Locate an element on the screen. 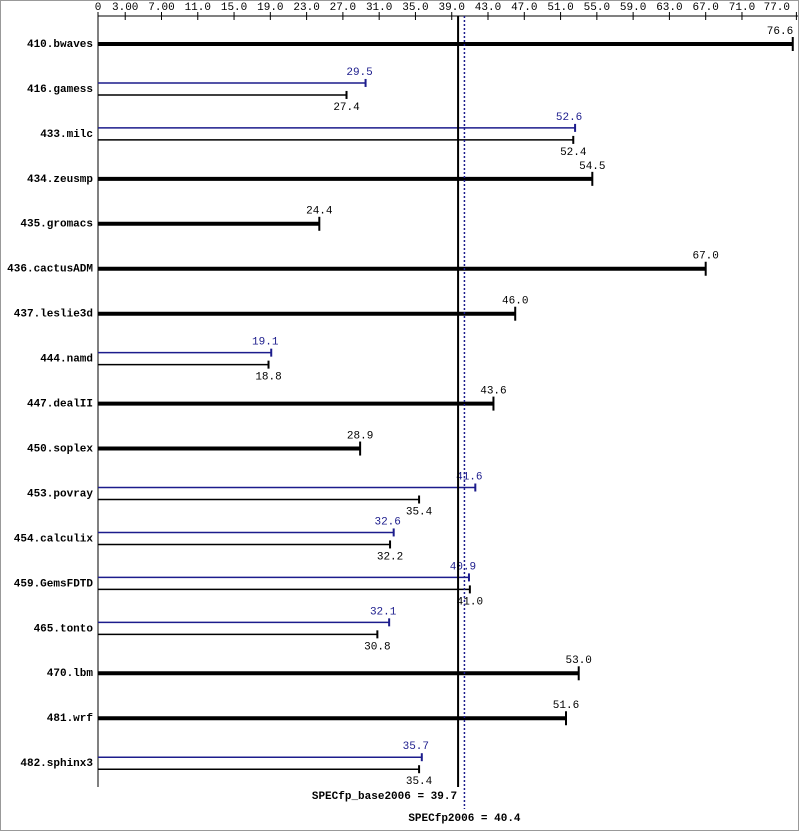 Image resolution: width=799 pixels, height=831 pixels. x-tick-label: 47.0 is located at coordinates (524, 8).